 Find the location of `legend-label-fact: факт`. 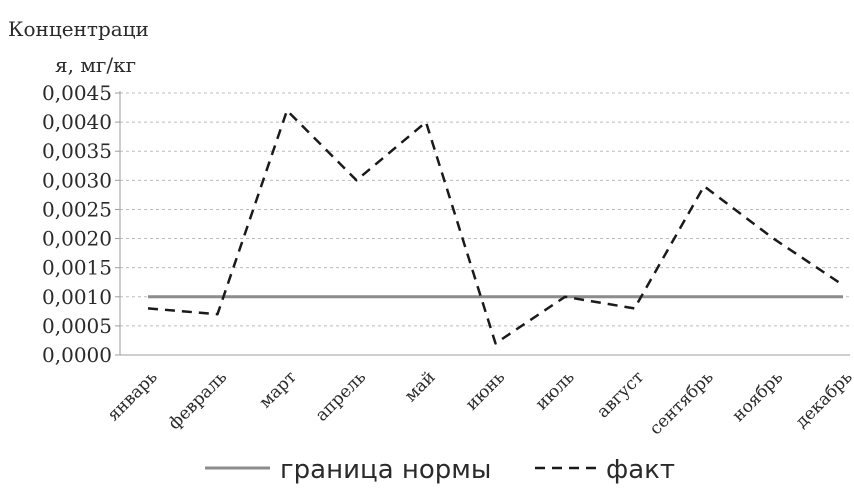

legend-label-fact: факт is located at coordinates (640, 470).